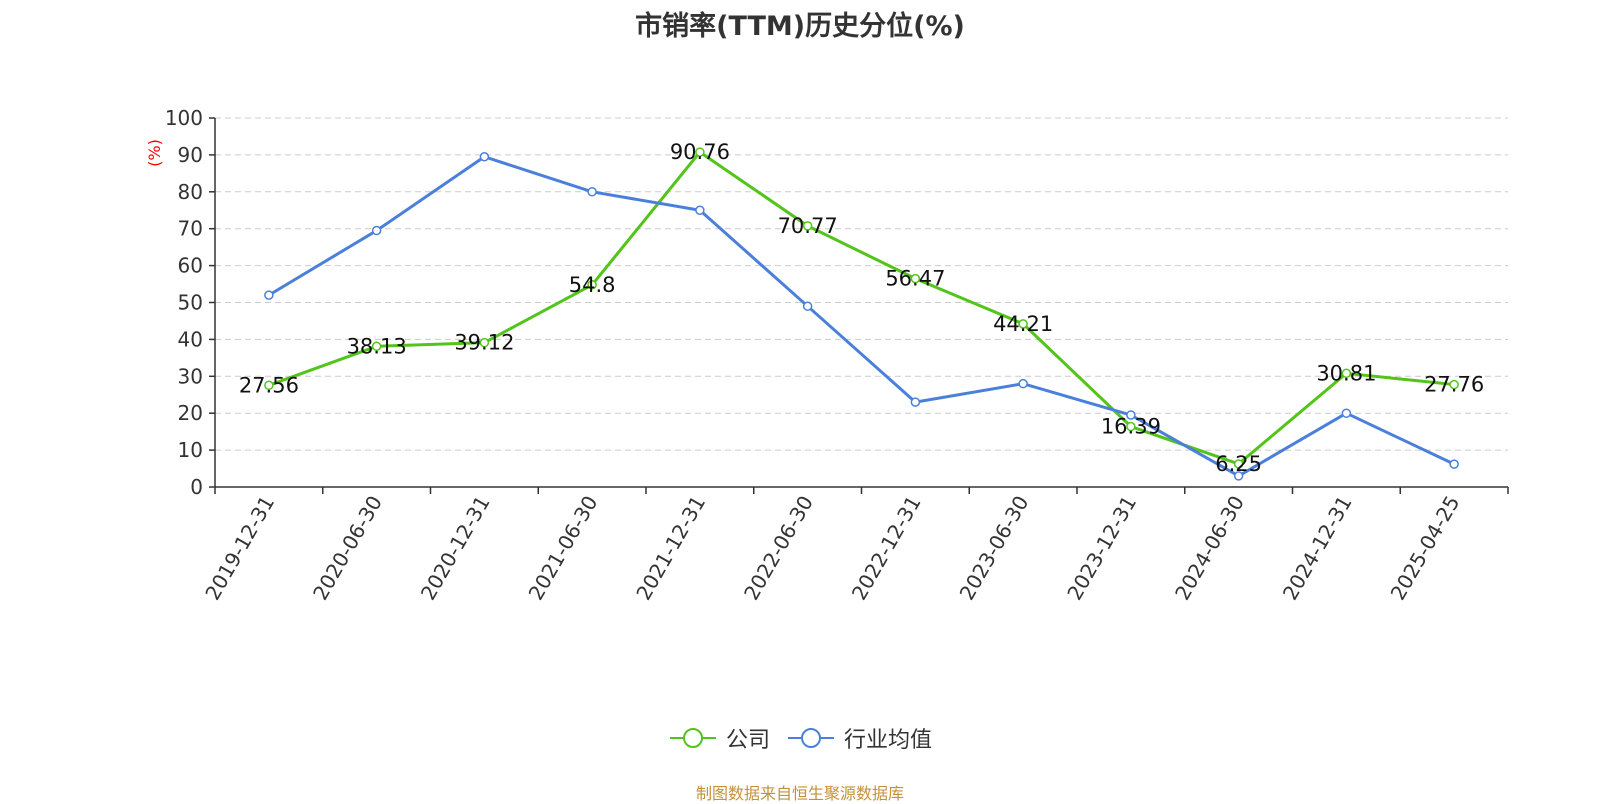  Describe the element at coordinates (190, 450) in the screenshot. I see `y-tick-label: 10` at that location.